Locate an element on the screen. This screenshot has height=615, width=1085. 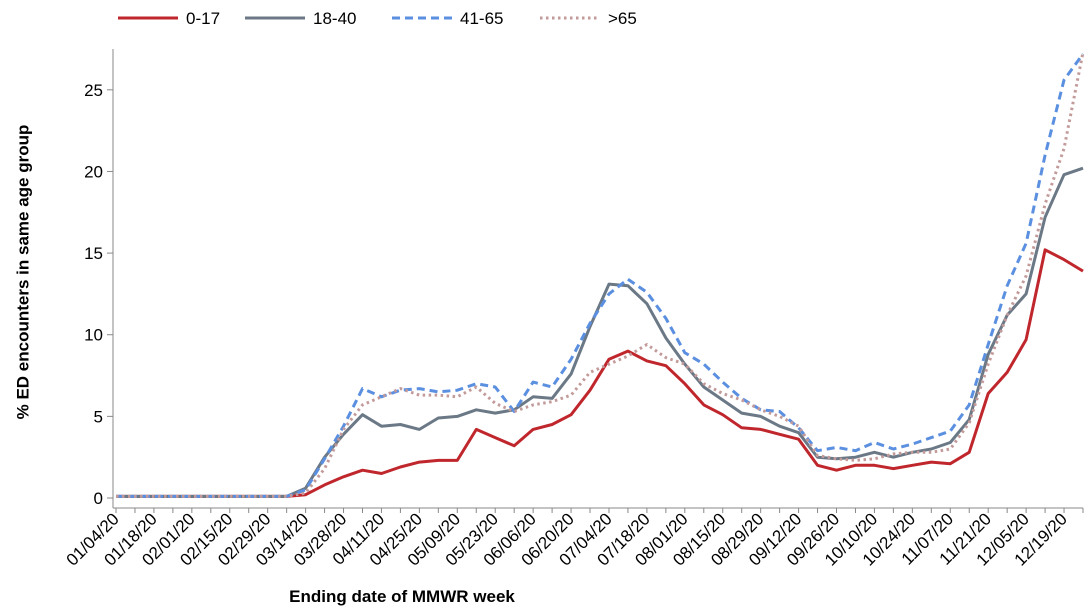
y-tick-label: 5 is located at coordinates (98, 416).